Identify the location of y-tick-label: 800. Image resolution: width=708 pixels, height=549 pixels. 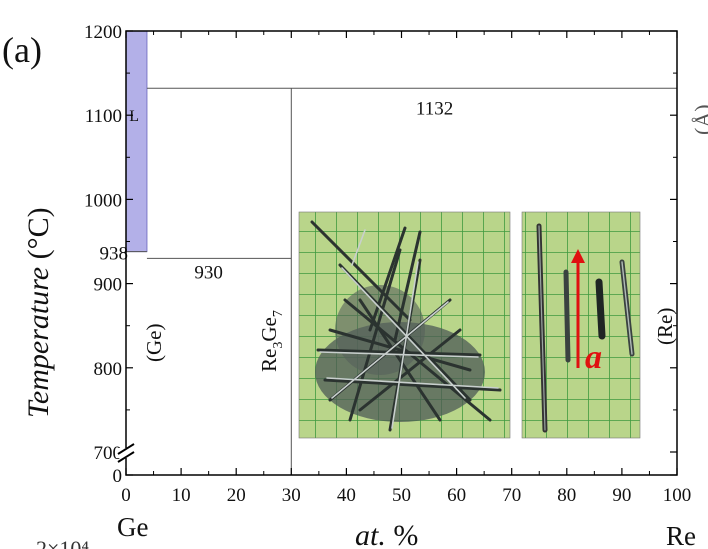
(108, 369).